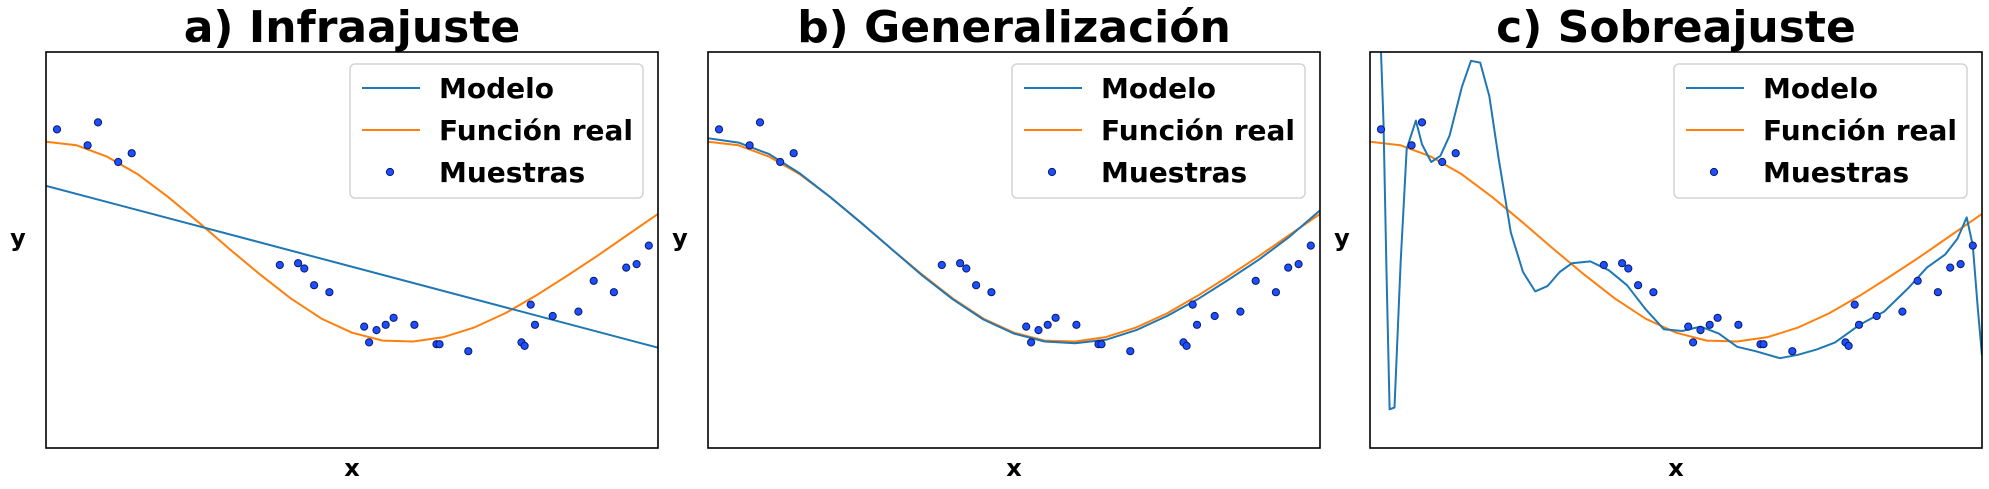  Describe the element at coordinates (1014, 468) in the screenshot. I see `x-axis-label: x` at that location.